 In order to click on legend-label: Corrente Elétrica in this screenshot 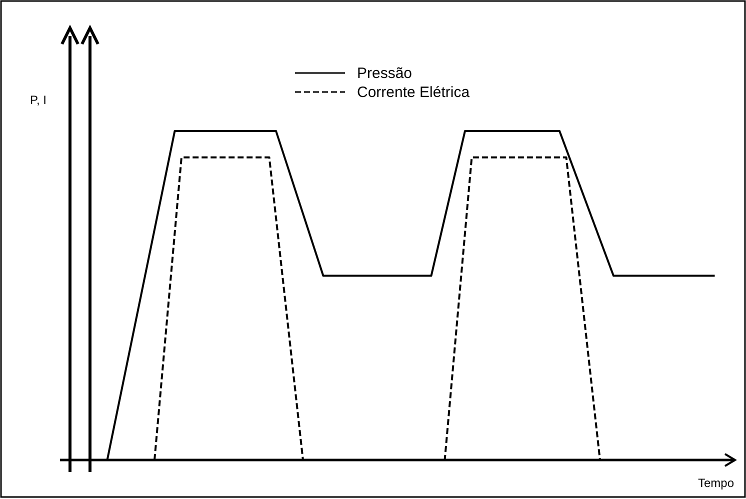, I will do `click(413, 92)`.